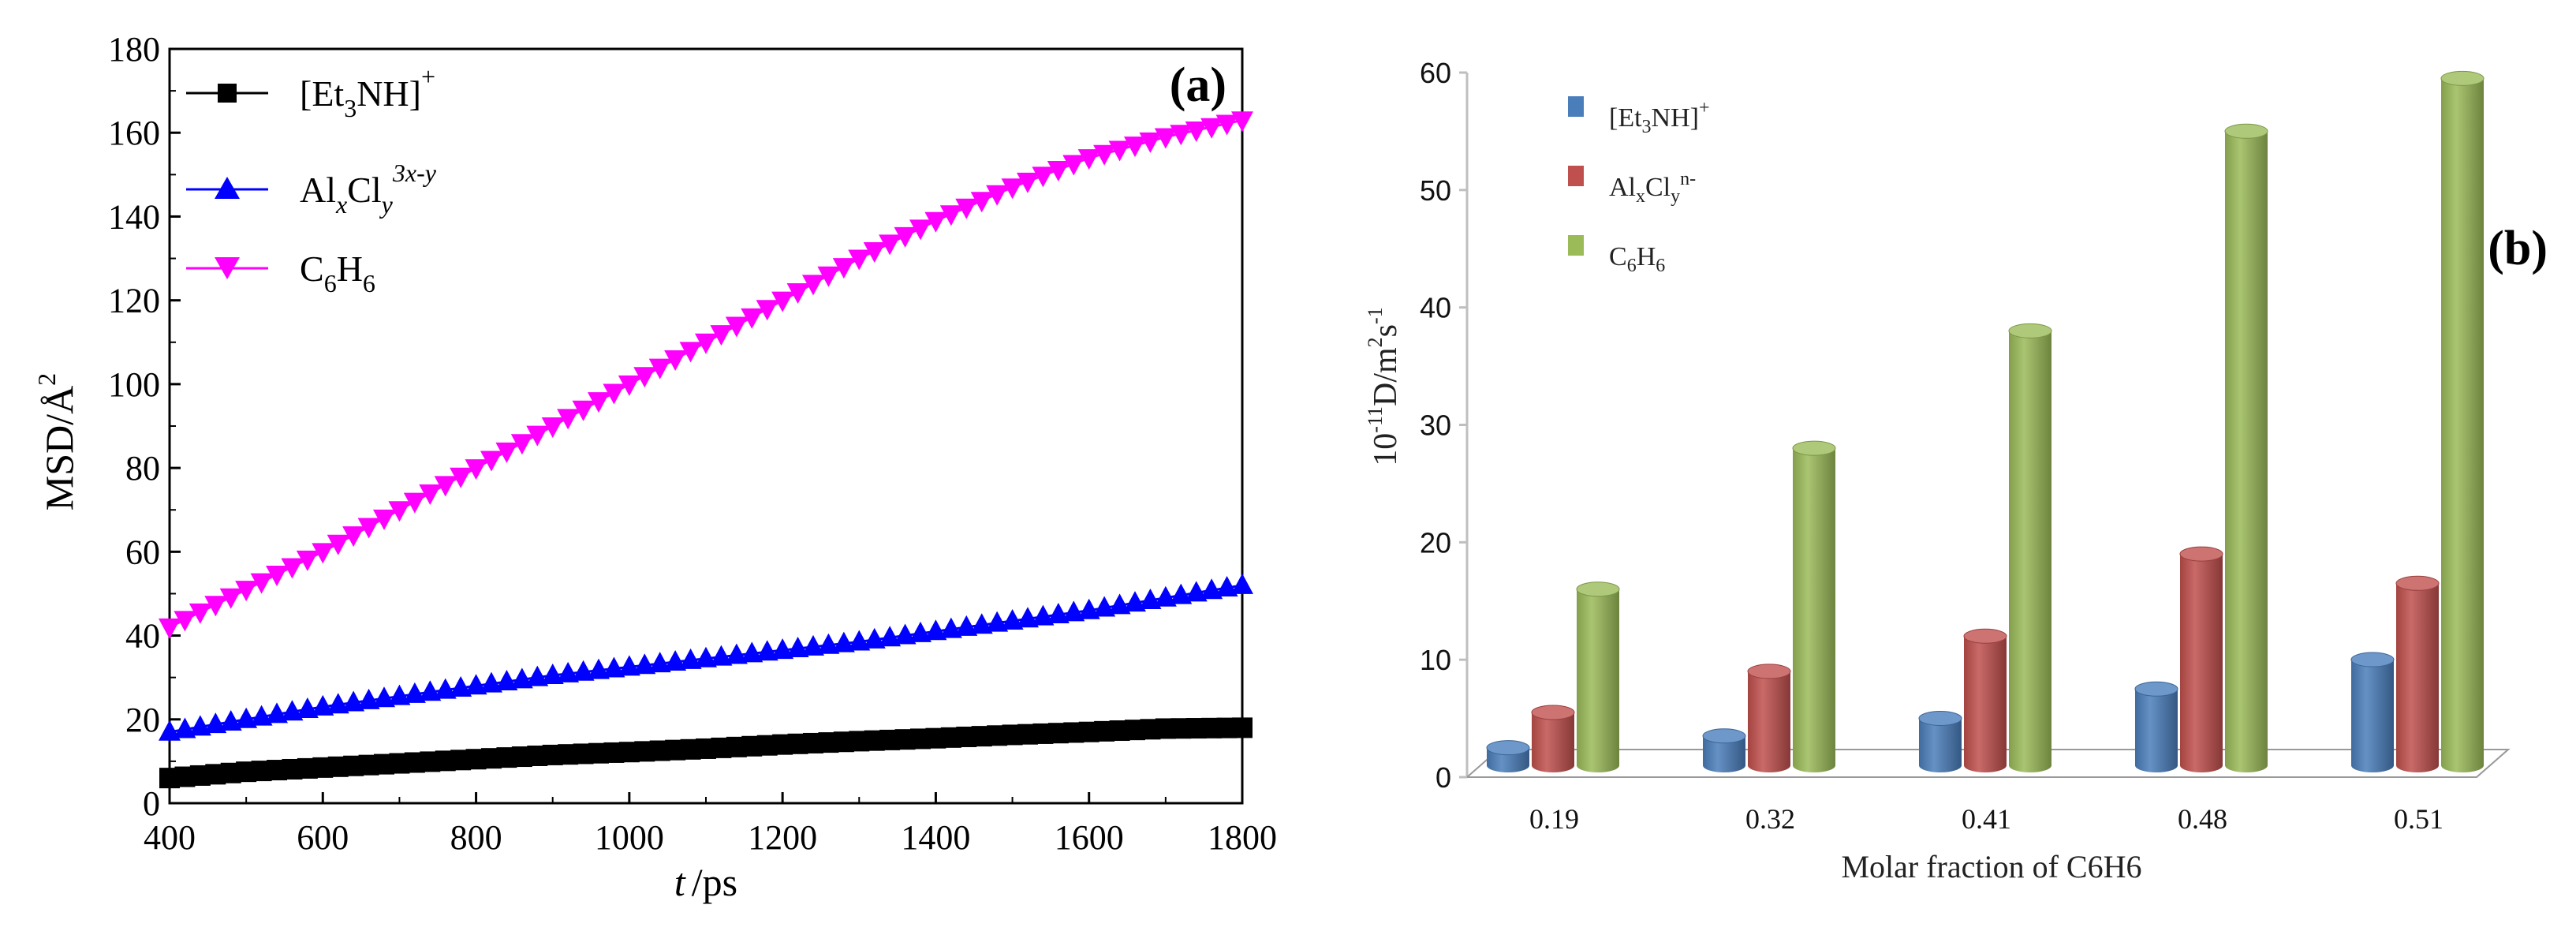  Describe the element at coordinates (476, 837) in the screenshot. I see `x-tick-label: 800` at that location.